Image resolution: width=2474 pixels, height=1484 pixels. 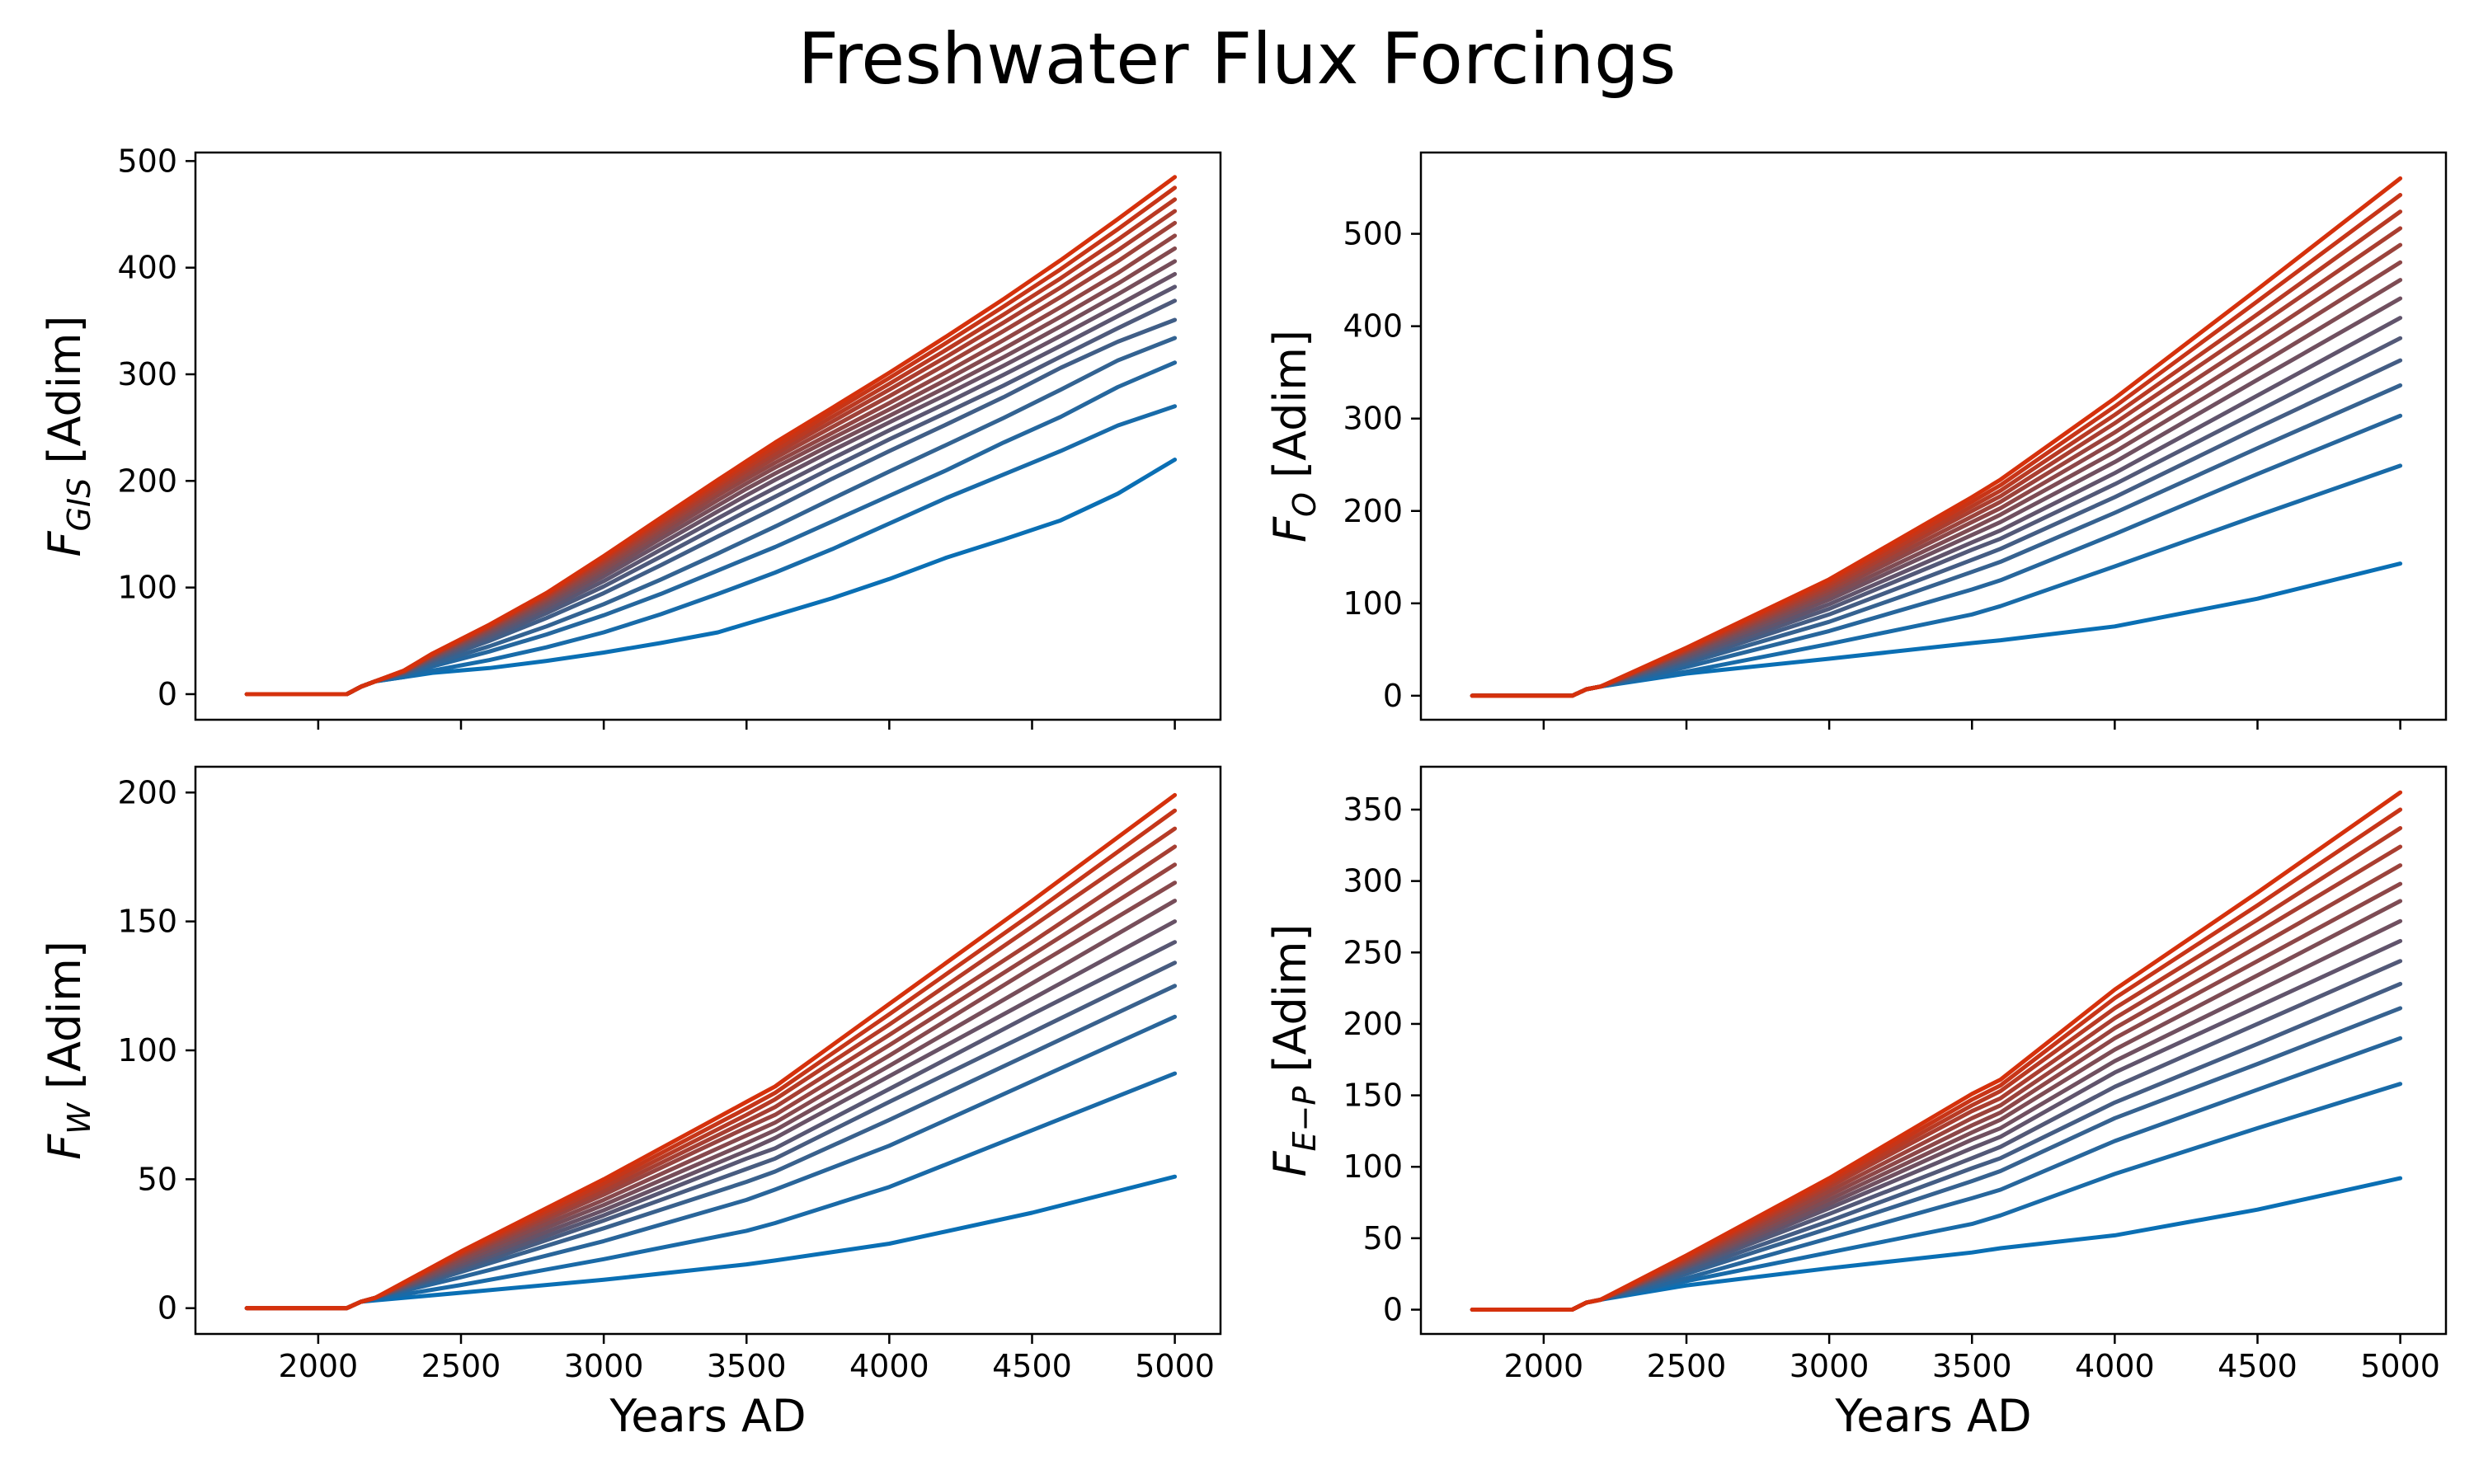 What do you see at coordinates (1237, 59) in the screenshot?
I see `figure-title: Freshwater Flux Forcings` at bounding box center [1237, 59].